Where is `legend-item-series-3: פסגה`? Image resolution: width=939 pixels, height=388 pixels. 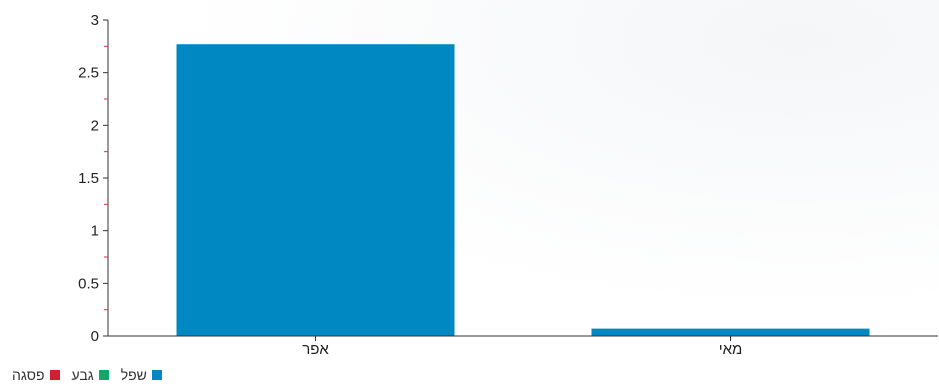
legend-item-series-3: פסגה is located at coordinates (36, 375).